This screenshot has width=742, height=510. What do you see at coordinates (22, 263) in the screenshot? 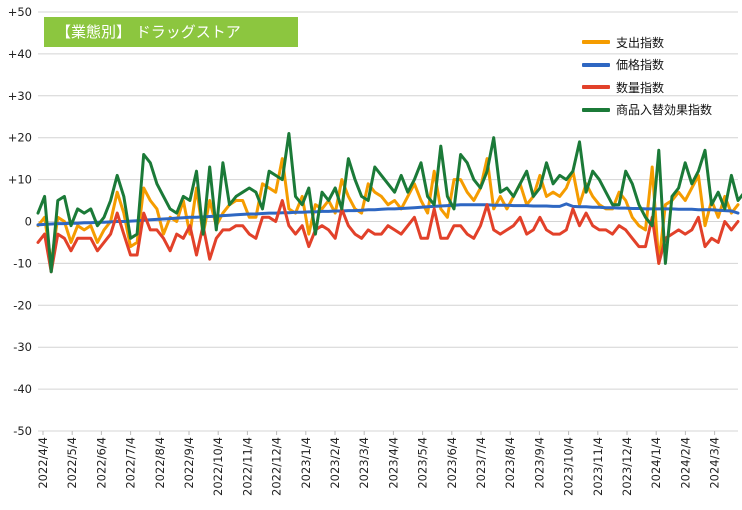
I see `y-tick-label: -10` at bounding box center [22, 263].